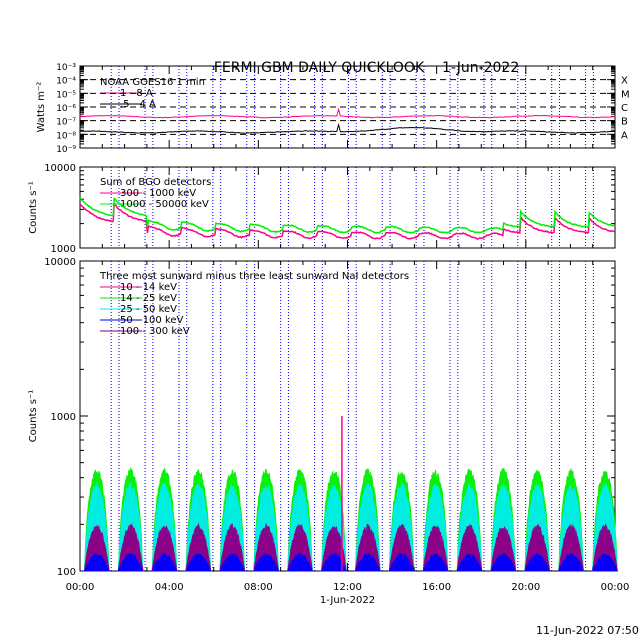  Describe the element at coordinates (624, 122) in the screenshot. I see `flare-class-label: B` at that location.